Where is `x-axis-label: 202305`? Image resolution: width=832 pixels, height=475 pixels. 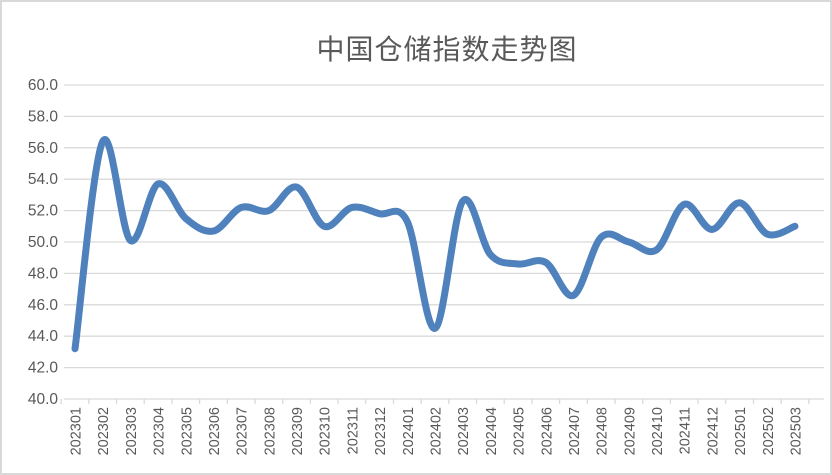
x-axis-label: 202305 is located at coordinates (187, 431).